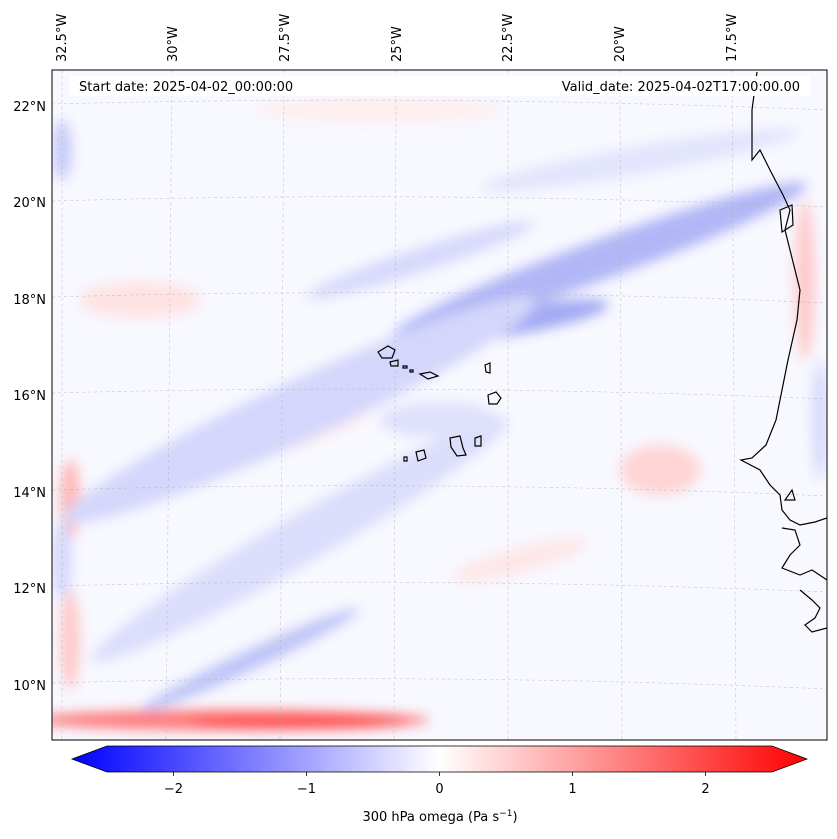  Describe the element at coordinates (285, 38) in the screenshot. I see `lon-label-27-5w: 27.5°W` at that location.